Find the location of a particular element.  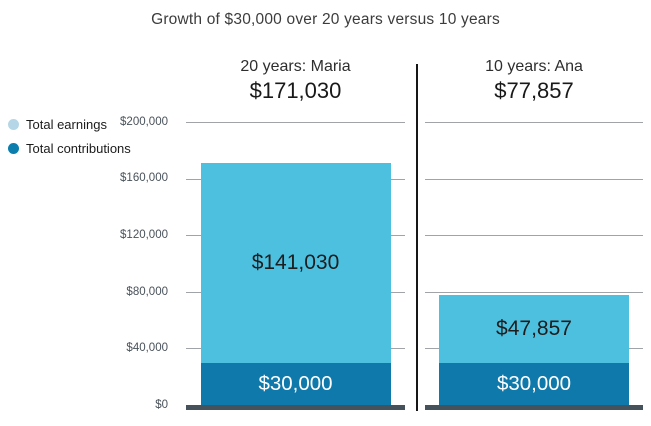

panel-divider is located at coordinates (417, 237).